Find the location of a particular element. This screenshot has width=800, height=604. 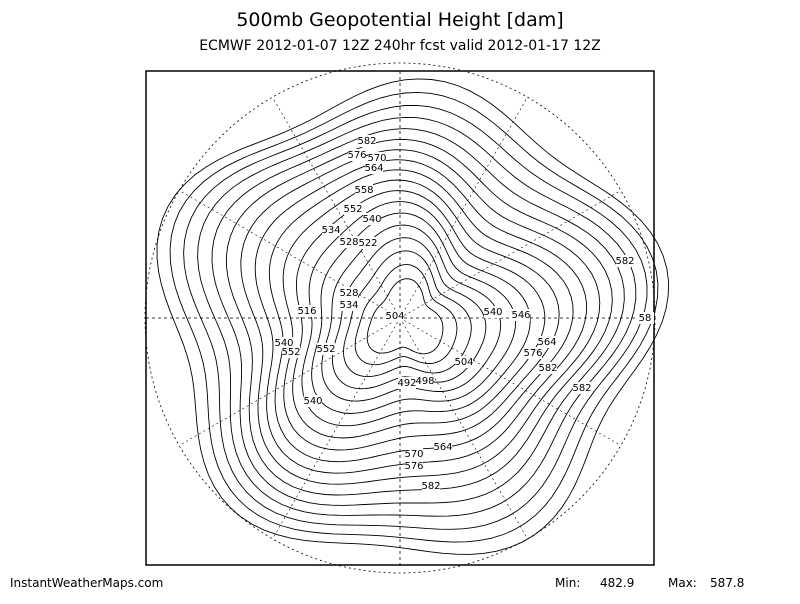

title: 500mb Geopotential Height [dam] is located at coordinates (399, 20).